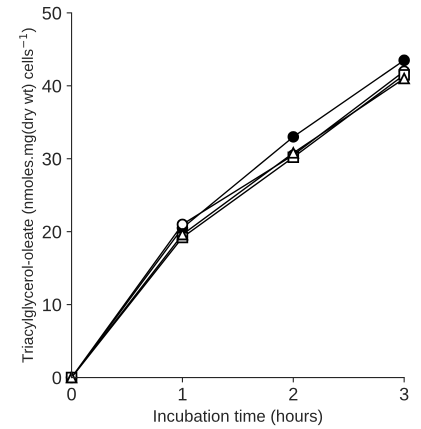 The image size is (421, 429). What do you see at coordinates (57, 377) in the screenshot?
I see `y-tick-label: 0` at bounding box center [57, 377].